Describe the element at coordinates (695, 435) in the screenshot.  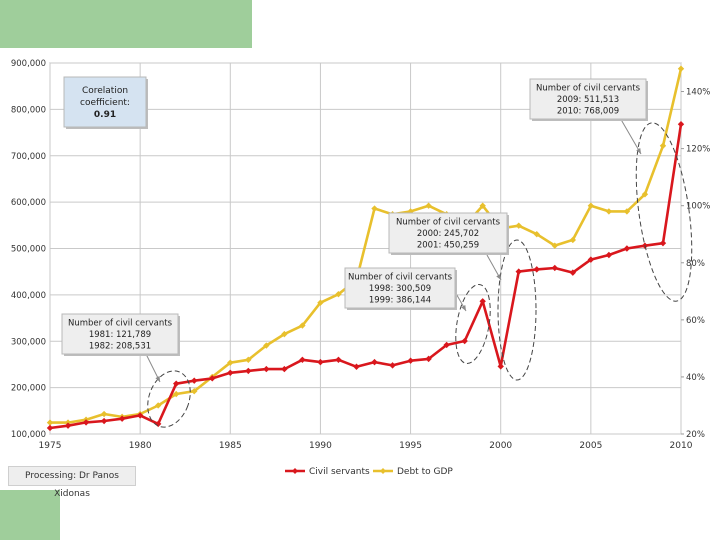
I see `y-tick-label-right: 20%` at that location.